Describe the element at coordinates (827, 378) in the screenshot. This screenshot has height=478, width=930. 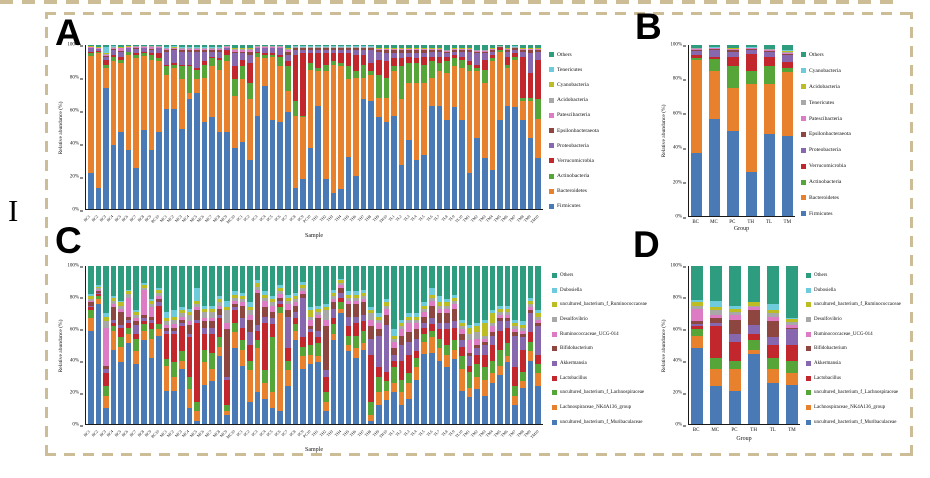
I see `legend-label: Lactobacillus` at that location.